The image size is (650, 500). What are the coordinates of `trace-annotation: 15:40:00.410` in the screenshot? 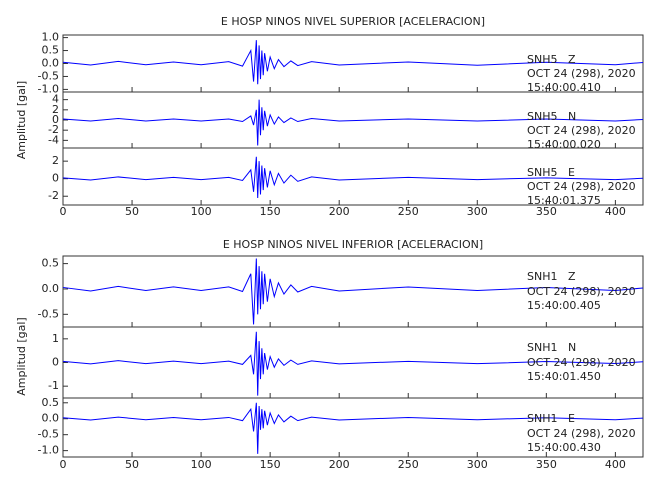 It's located at (564, 87).